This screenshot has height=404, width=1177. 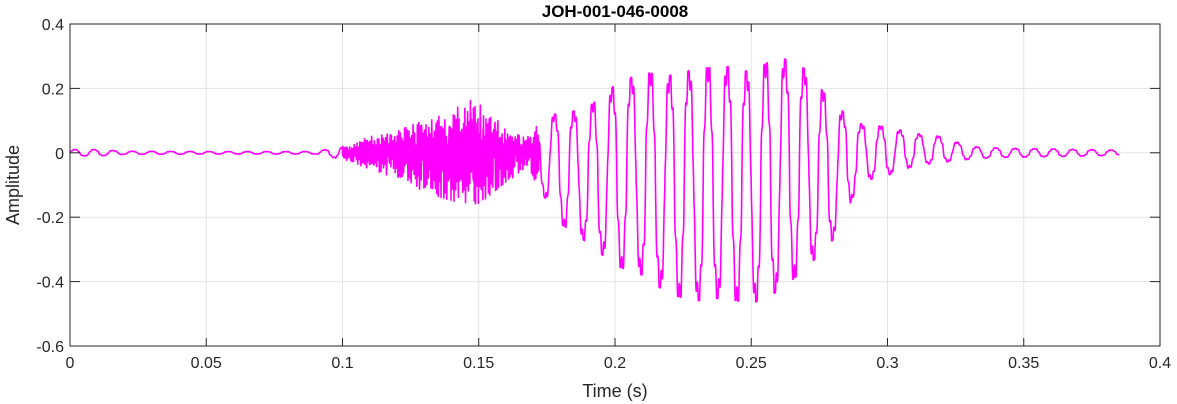 What do you see at coordinates (50, 218) in the screenshot?
I see `y-tick-label: -0.2` at bounding box center [50, 218].